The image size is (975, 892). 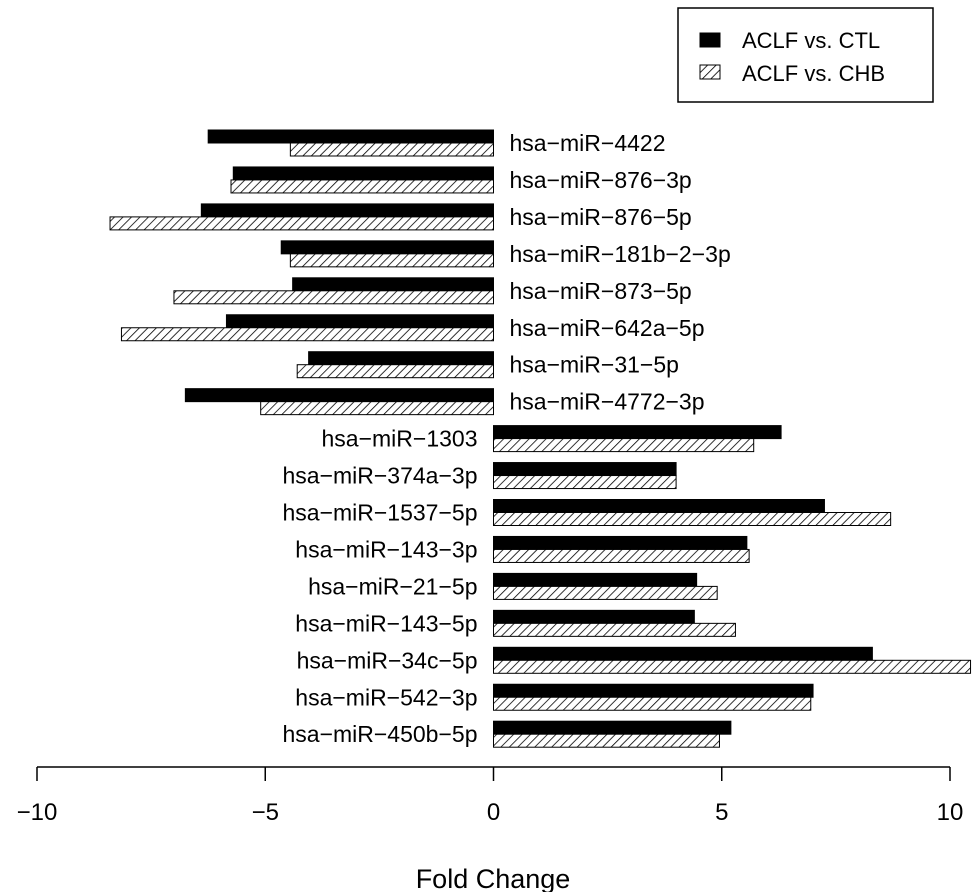 I want to click on category-label: hsa−miR−4772−3p, so click(x=607, y=402).